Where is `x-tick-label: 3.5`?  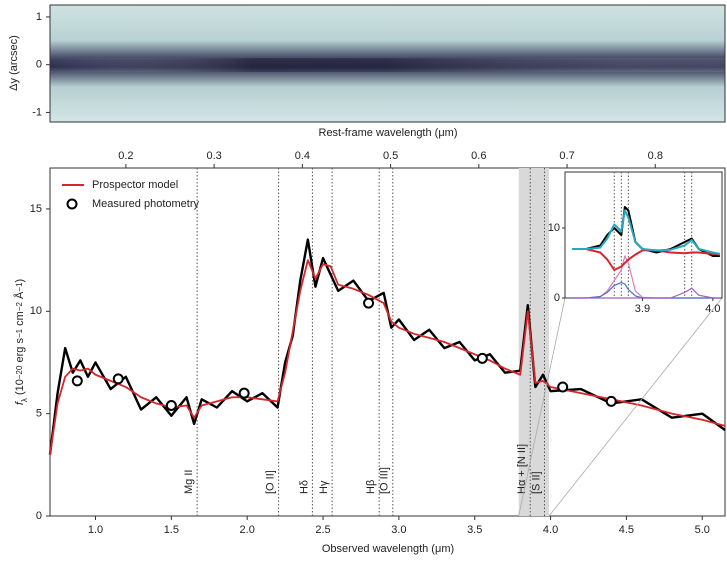
x-tick-label: 3.5 is located at coordinates (474, 530).